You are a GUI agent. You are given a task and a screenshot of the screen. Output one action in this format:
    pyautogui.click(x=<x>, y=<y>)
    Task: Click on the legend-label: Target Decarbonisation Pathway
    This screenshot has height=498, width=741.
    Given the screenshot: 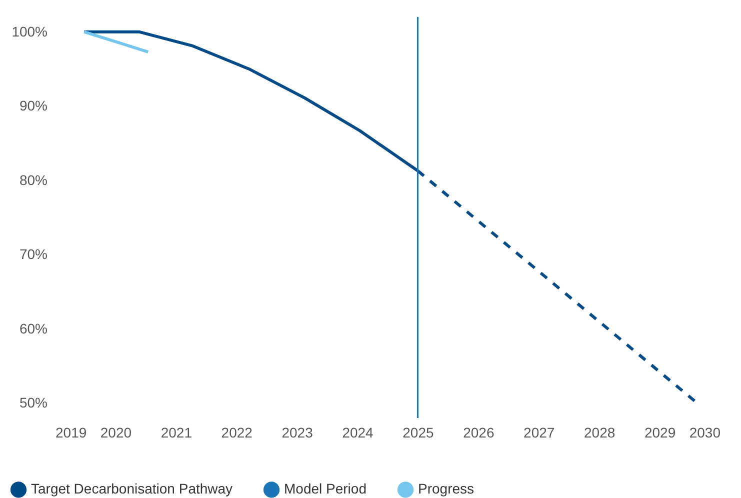 What is the action you would take?
    pyautogui.click(x=132, y=488)
    